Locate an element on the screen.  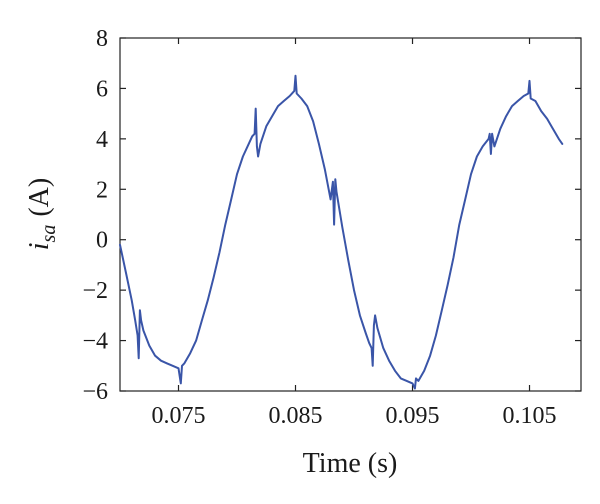
y-axis-label: isa (A) is located at coordinates (42, 214).